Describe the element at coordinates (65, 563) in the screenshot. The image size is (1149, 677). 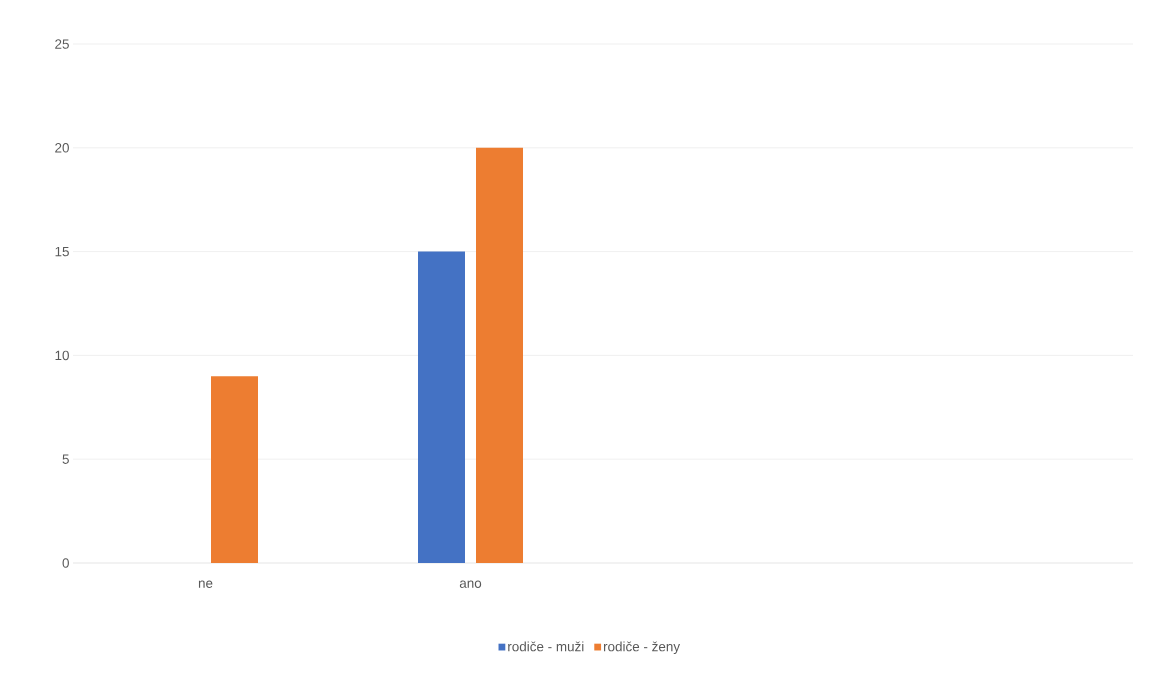
I see `y-tick-label: 0` at that location.